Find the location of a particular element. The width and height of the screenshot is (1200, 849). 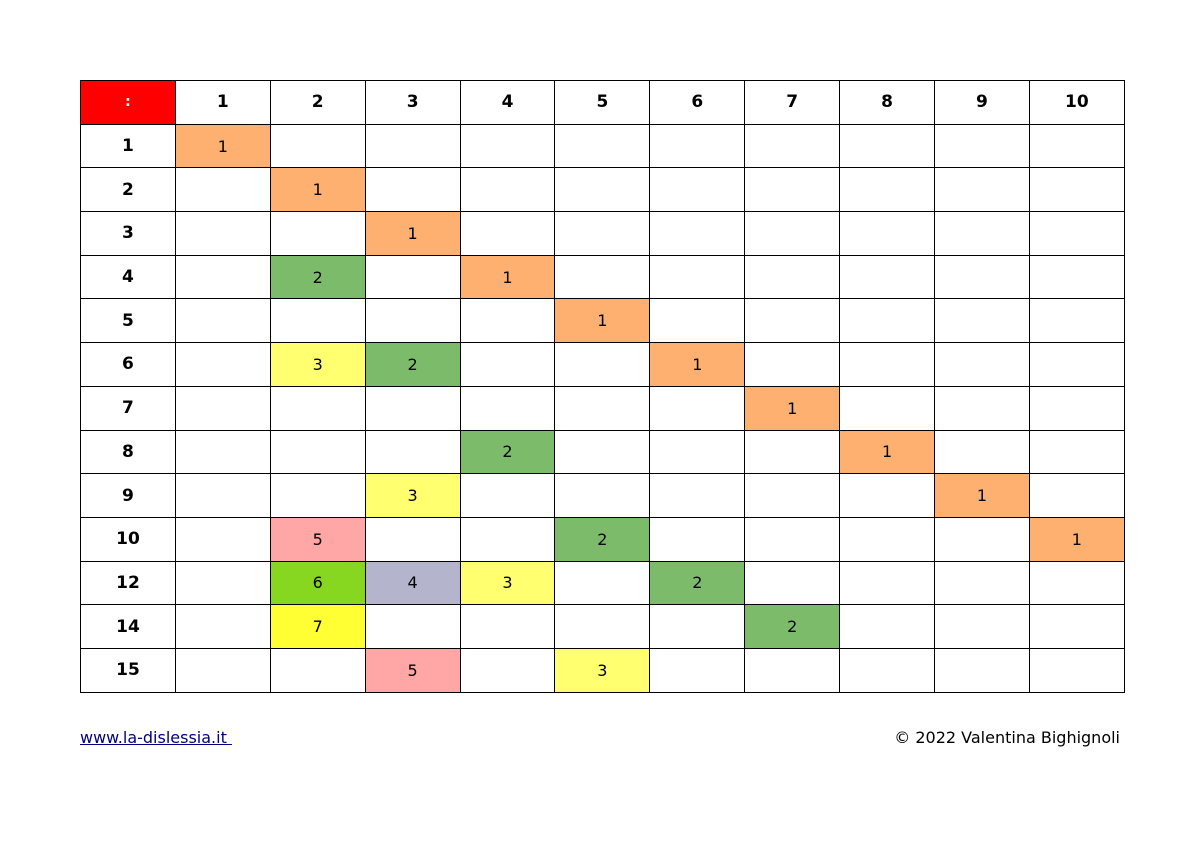

website-link: www.la-dislessia.it is located at coordinates (156, 737).